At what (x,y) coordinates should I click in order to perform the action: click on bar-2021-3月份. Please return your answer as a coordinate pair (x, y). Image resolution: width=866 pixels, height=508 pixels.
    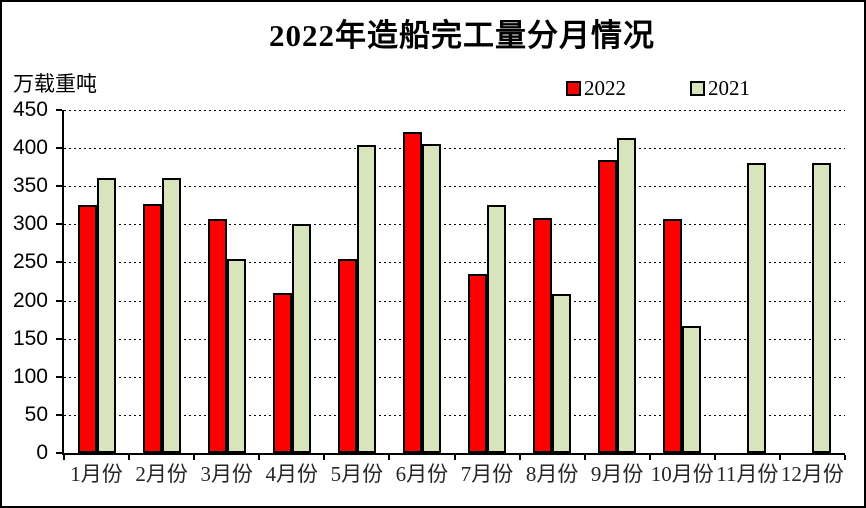
    Looking at the image, I should click on (236, 356).